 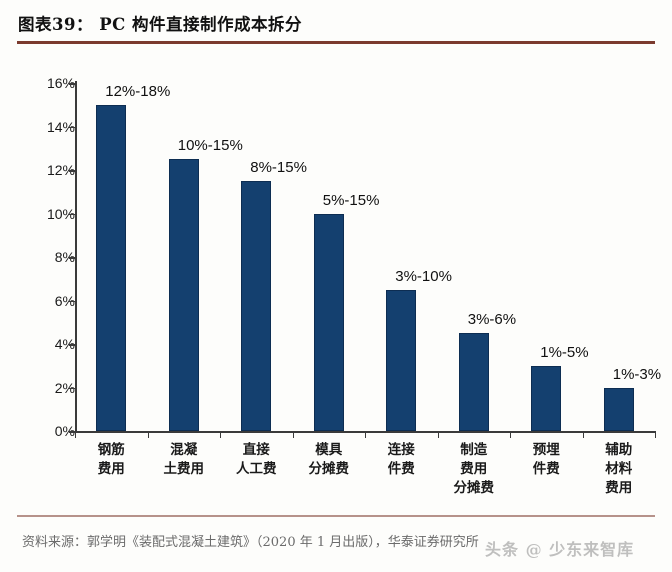 I want to click on y-tick-8: 8%, so click(x=37, y=257).